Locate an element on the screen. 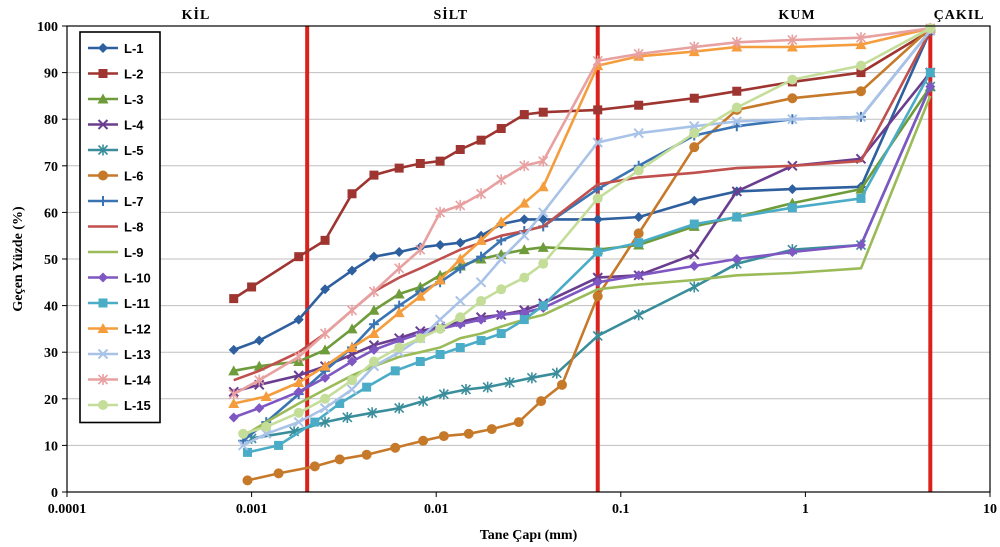  zone-labels: KİL SİLT KUM ÇAKIL is located at coordinates (583, 14).